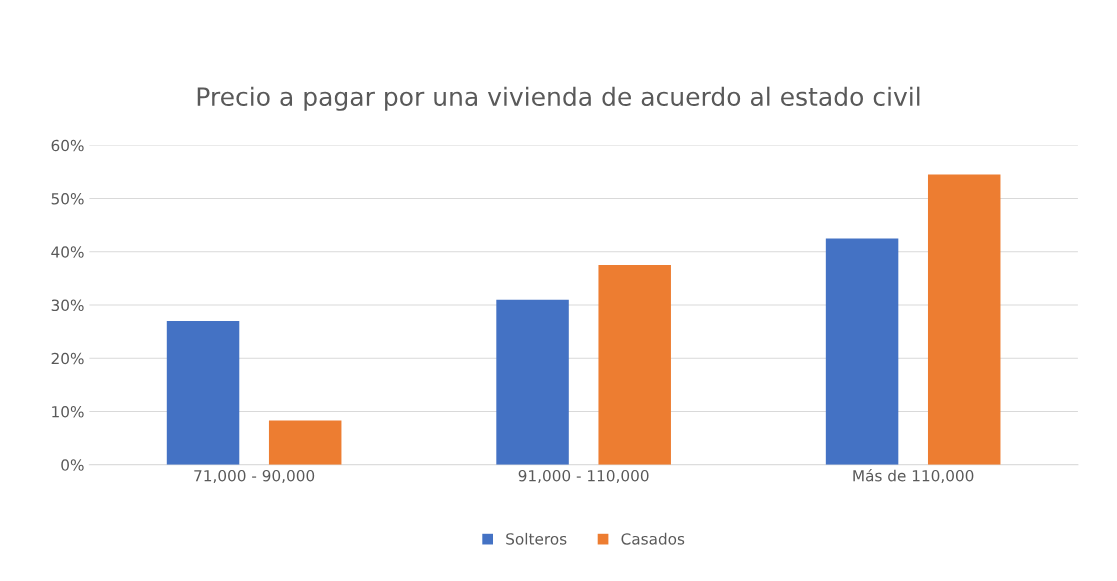 This screenshot has width=1117, height=581. Describe the element at coordinates (583, 476) in the screenshot. I see `x-tick-label: 91,000 - 110,000` at that location.